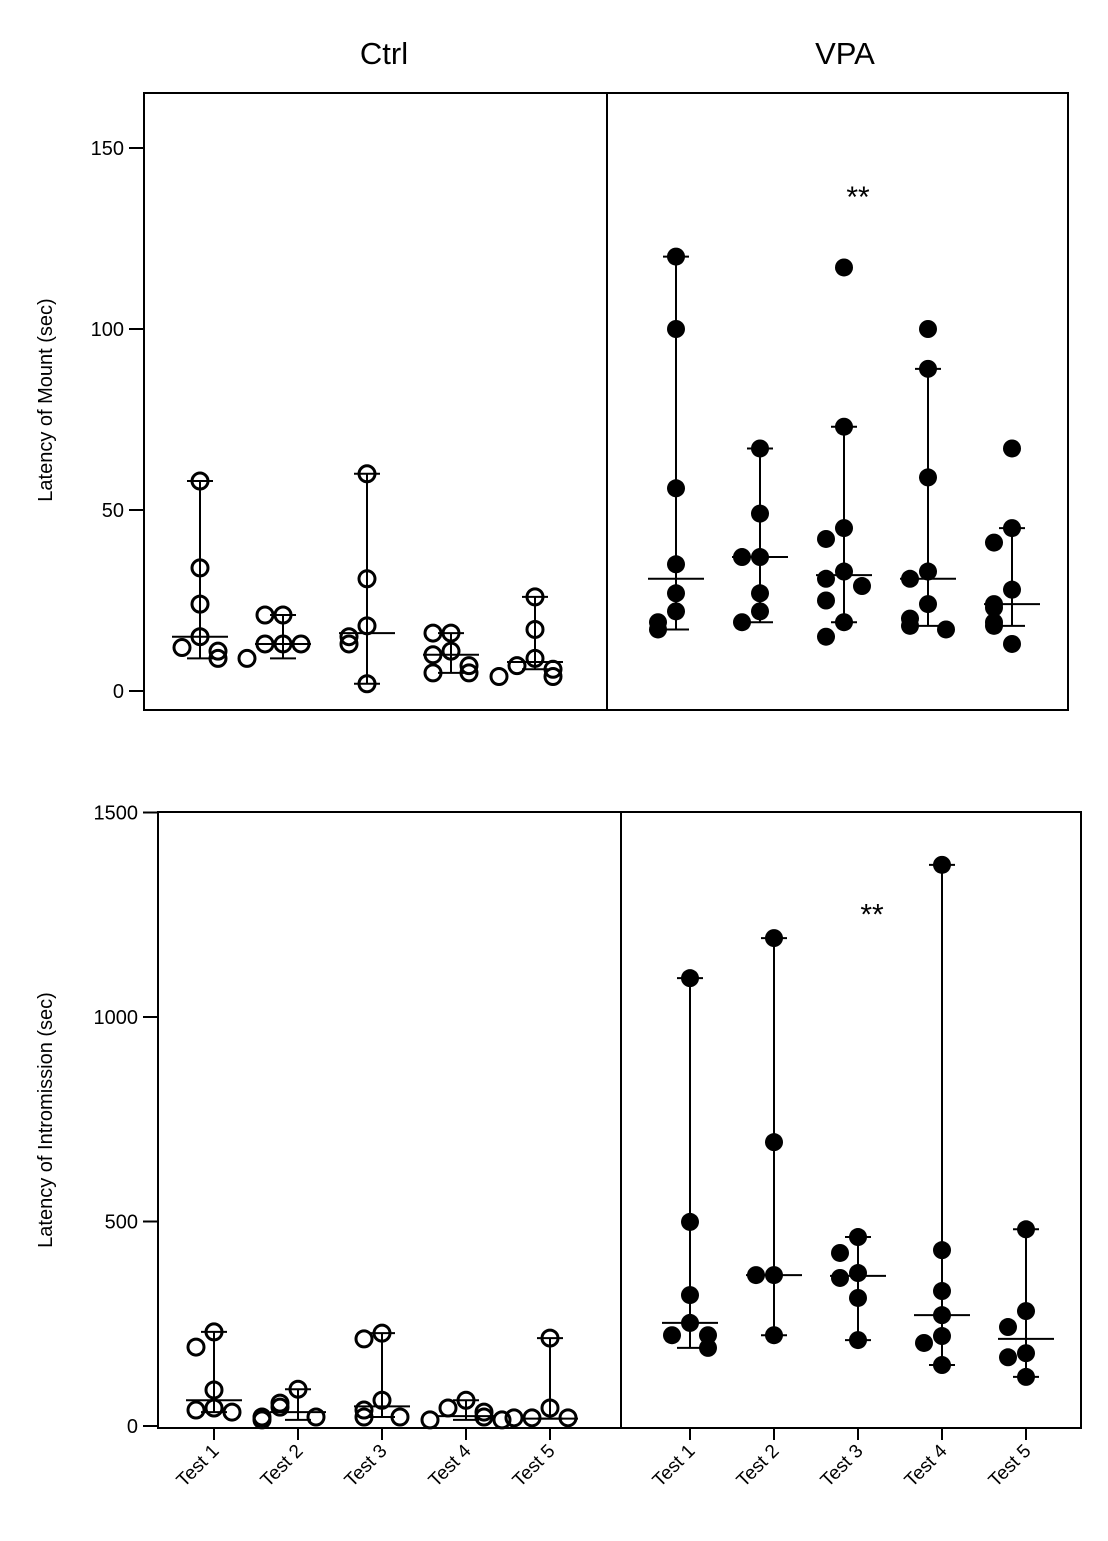 Image resolution: width=1108 pixels, height=1541 pixels. Describe the element at coordinates (758, 1466) in the screenshot. I see `x-tick-label: Test 2` at that location.